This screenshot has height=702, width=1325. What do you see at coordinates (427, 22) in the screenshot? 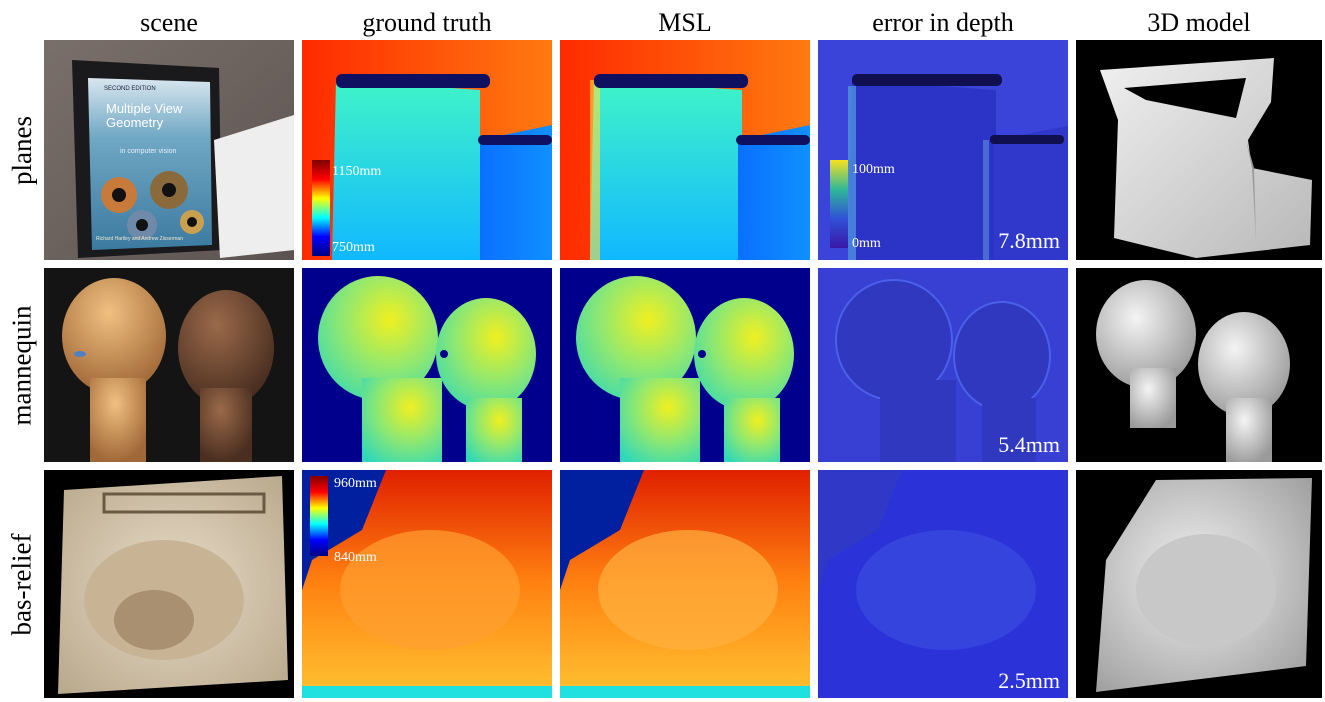
I see `column-header-ground-truth: ground truth` at bounding box center [427, 22].